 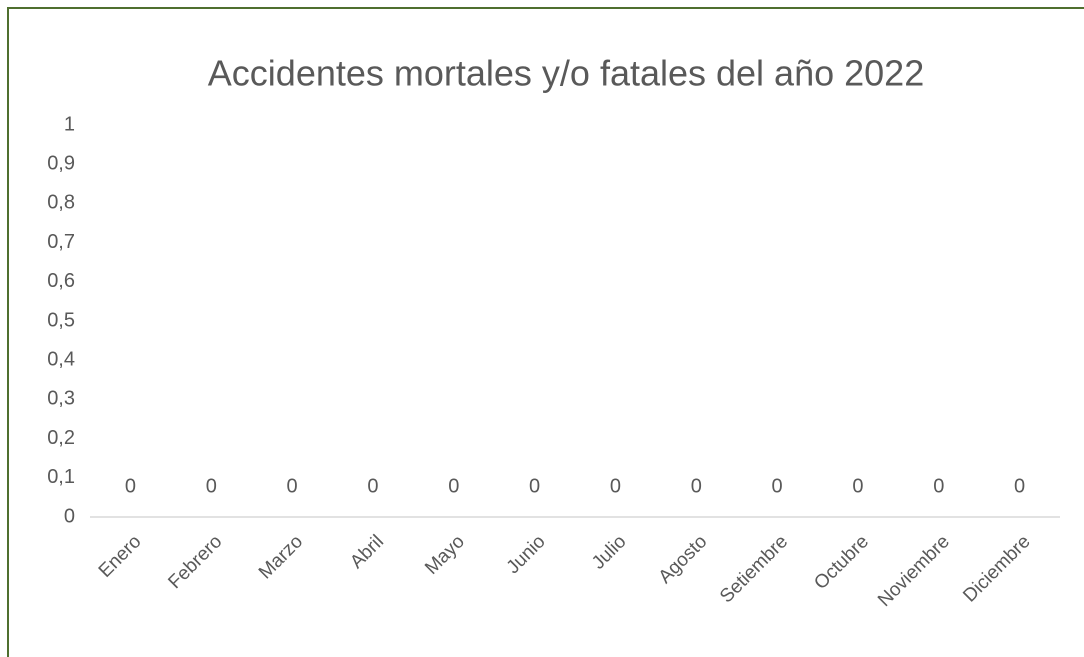 What do you see at coordinates (61, 477) in the screenshot?
I see `y-tick-label: 0,1` at bounding box center [61, 477].